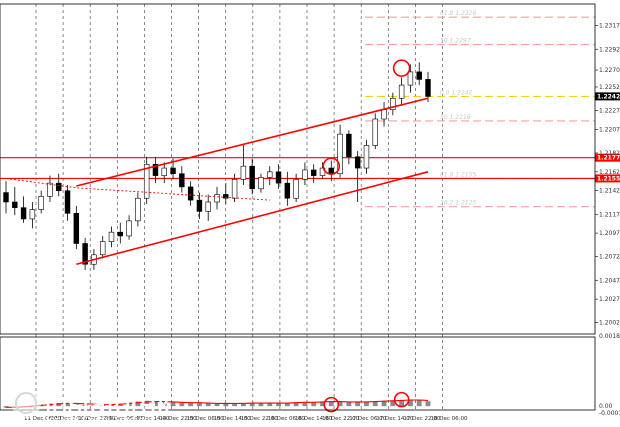 This screenshot has height=427, width=620. What do you see at coordinates (455, 117) in the screenshot?
I see `fib-level-label: 50 1.2216` at bounding box center [455, 117].